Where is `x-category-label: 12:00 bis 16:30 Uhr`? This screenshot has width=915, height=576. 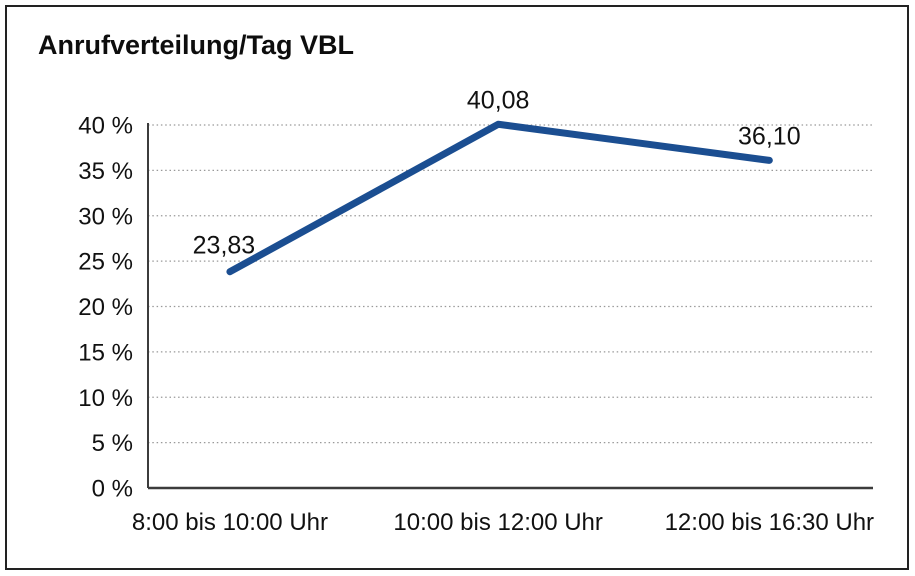
x-category-label: 12:00 bis 16:30 Uhr is located at coordinates (769, 522).